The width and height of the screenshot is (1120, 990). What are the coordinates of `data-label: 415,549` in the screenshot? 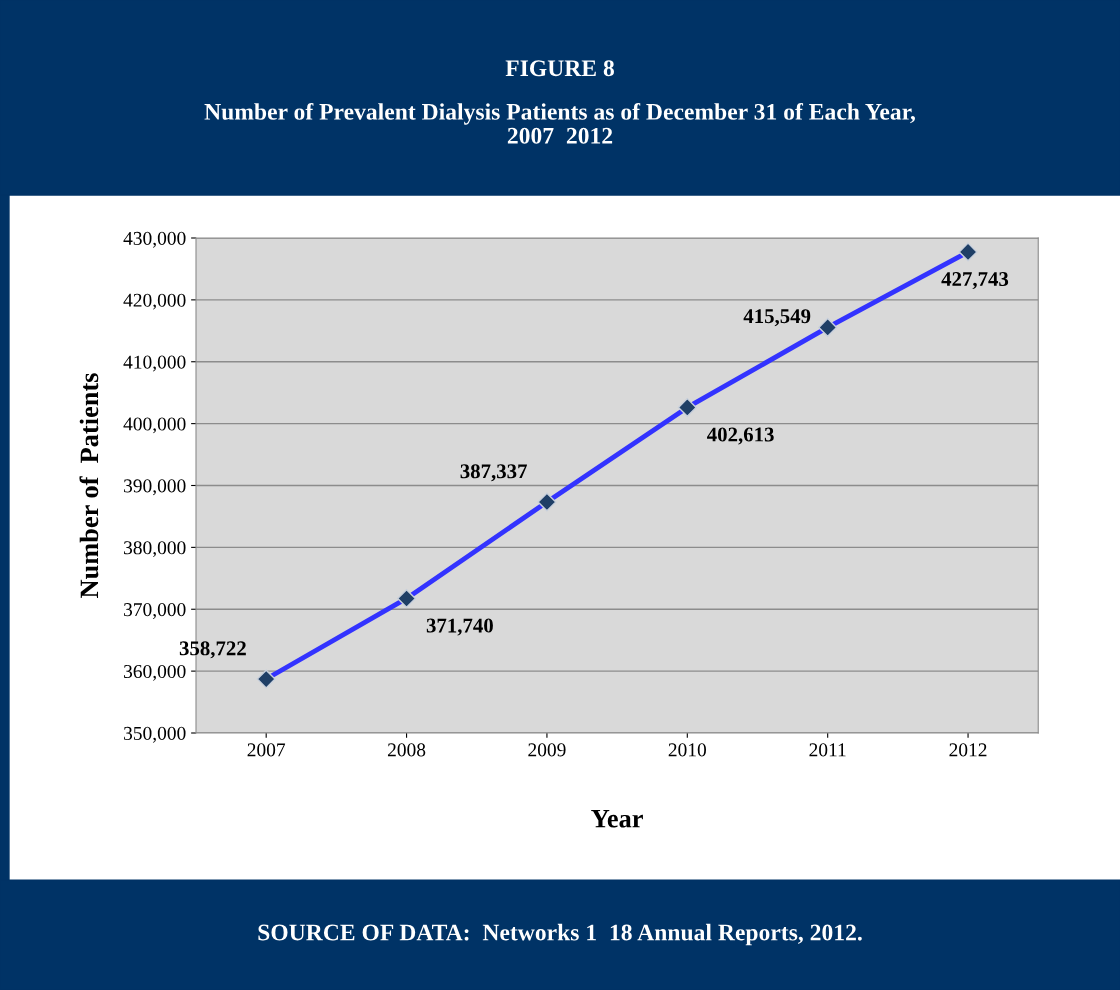 It's located at (777, 318).